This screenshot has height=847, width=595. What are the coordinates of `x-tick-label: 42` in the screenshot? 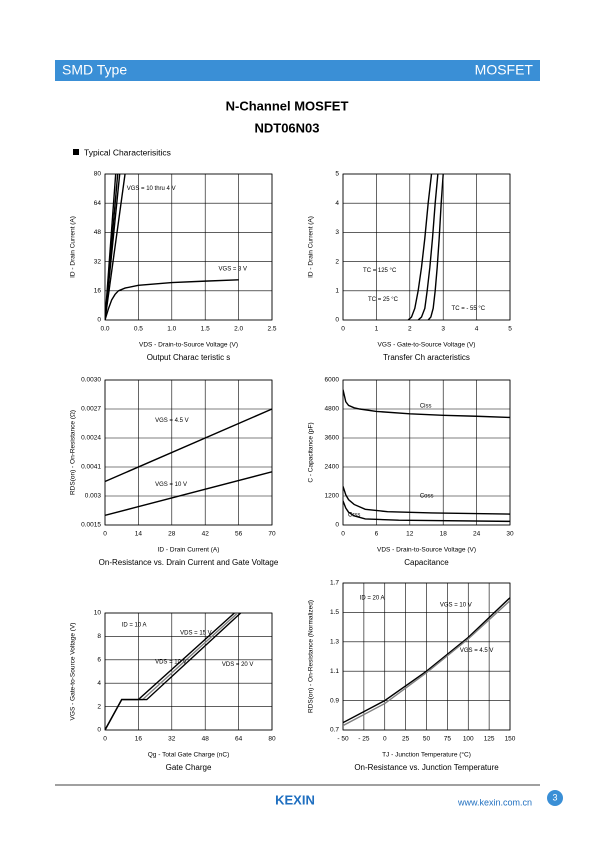 It's located at (206, 534).